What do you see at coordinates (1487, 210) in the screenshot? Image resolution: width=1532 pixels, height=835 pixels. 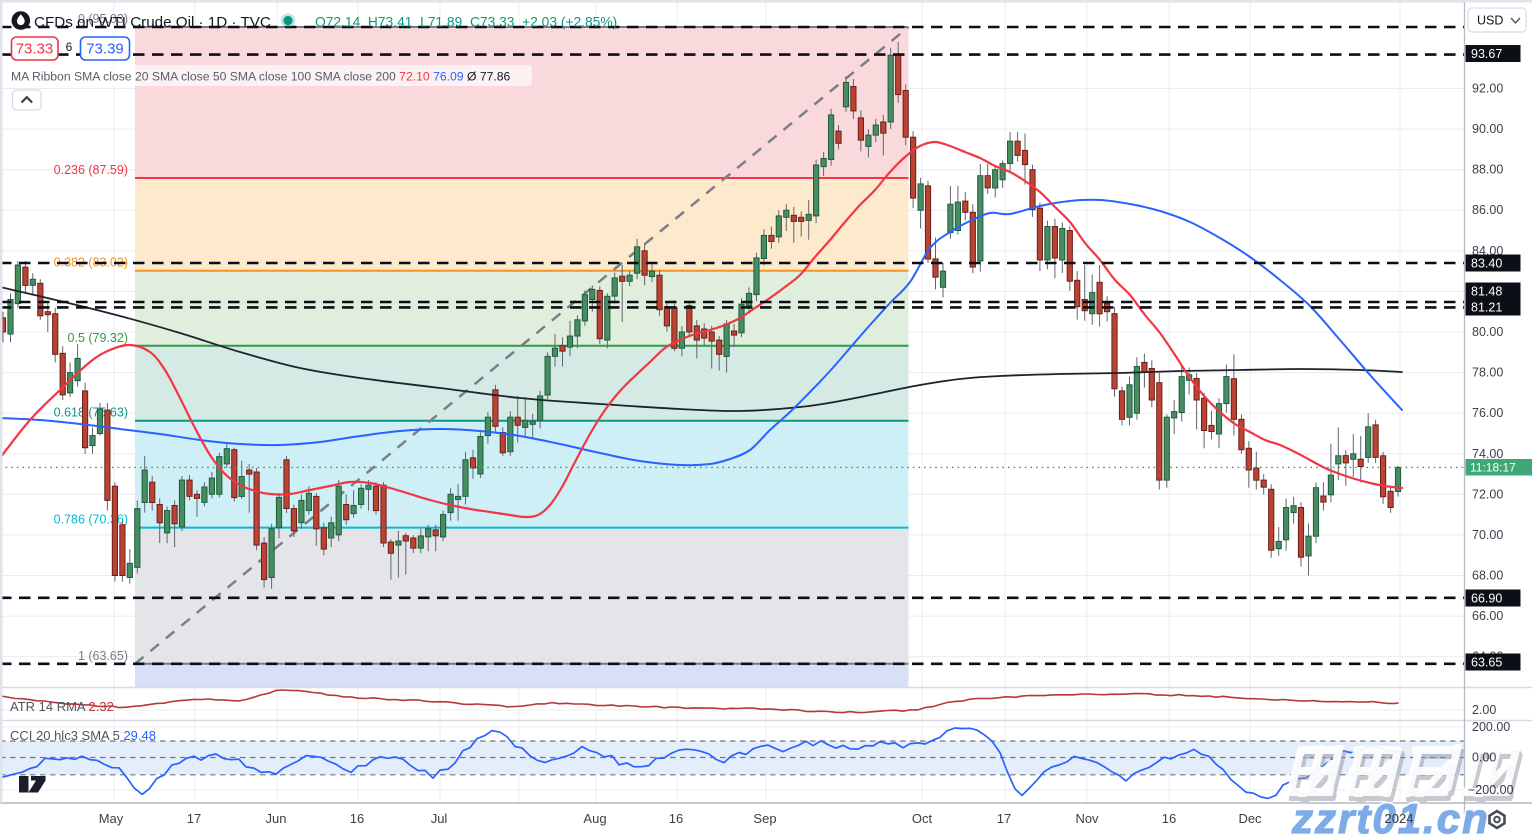 I see `svg-text: 86.00` at bounding box center [1487, 210].